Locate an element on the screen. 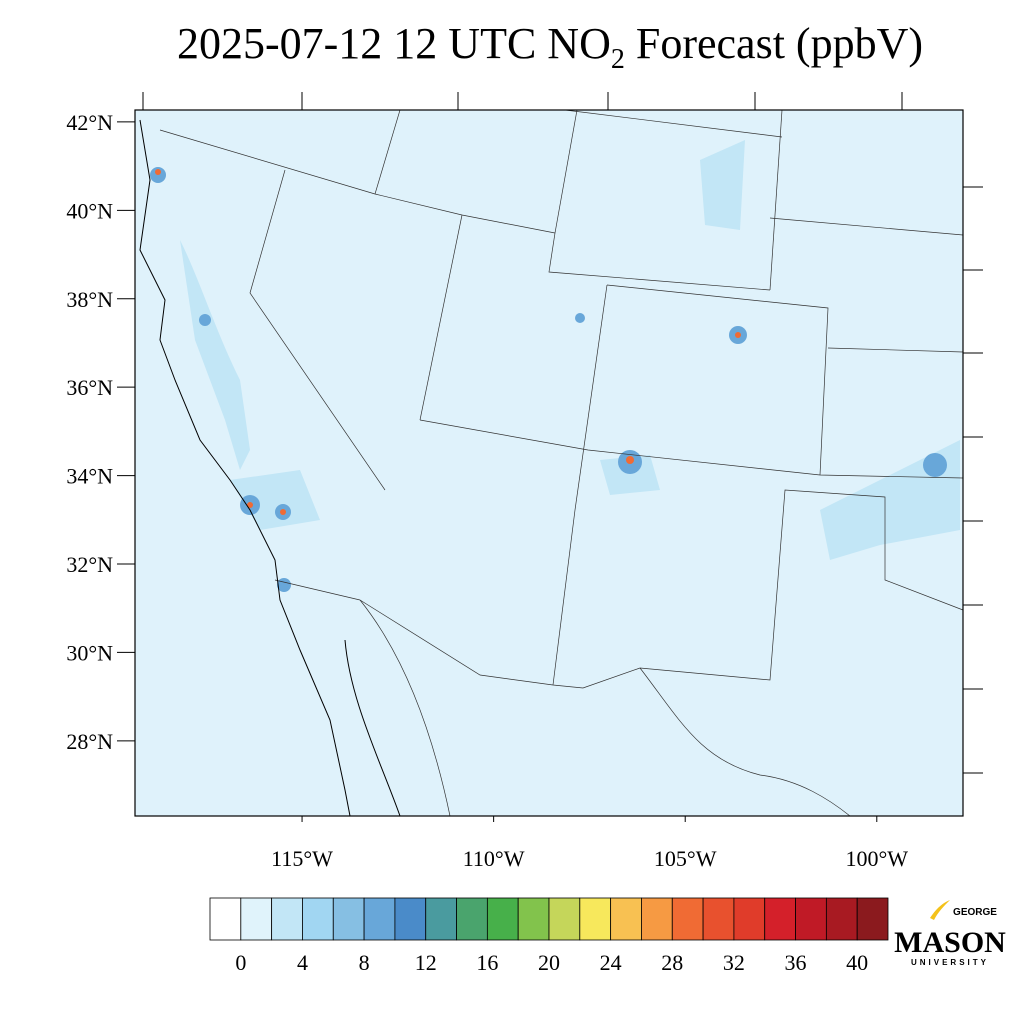  y-tick-label: 30°N is located at coordinates (89, 652).